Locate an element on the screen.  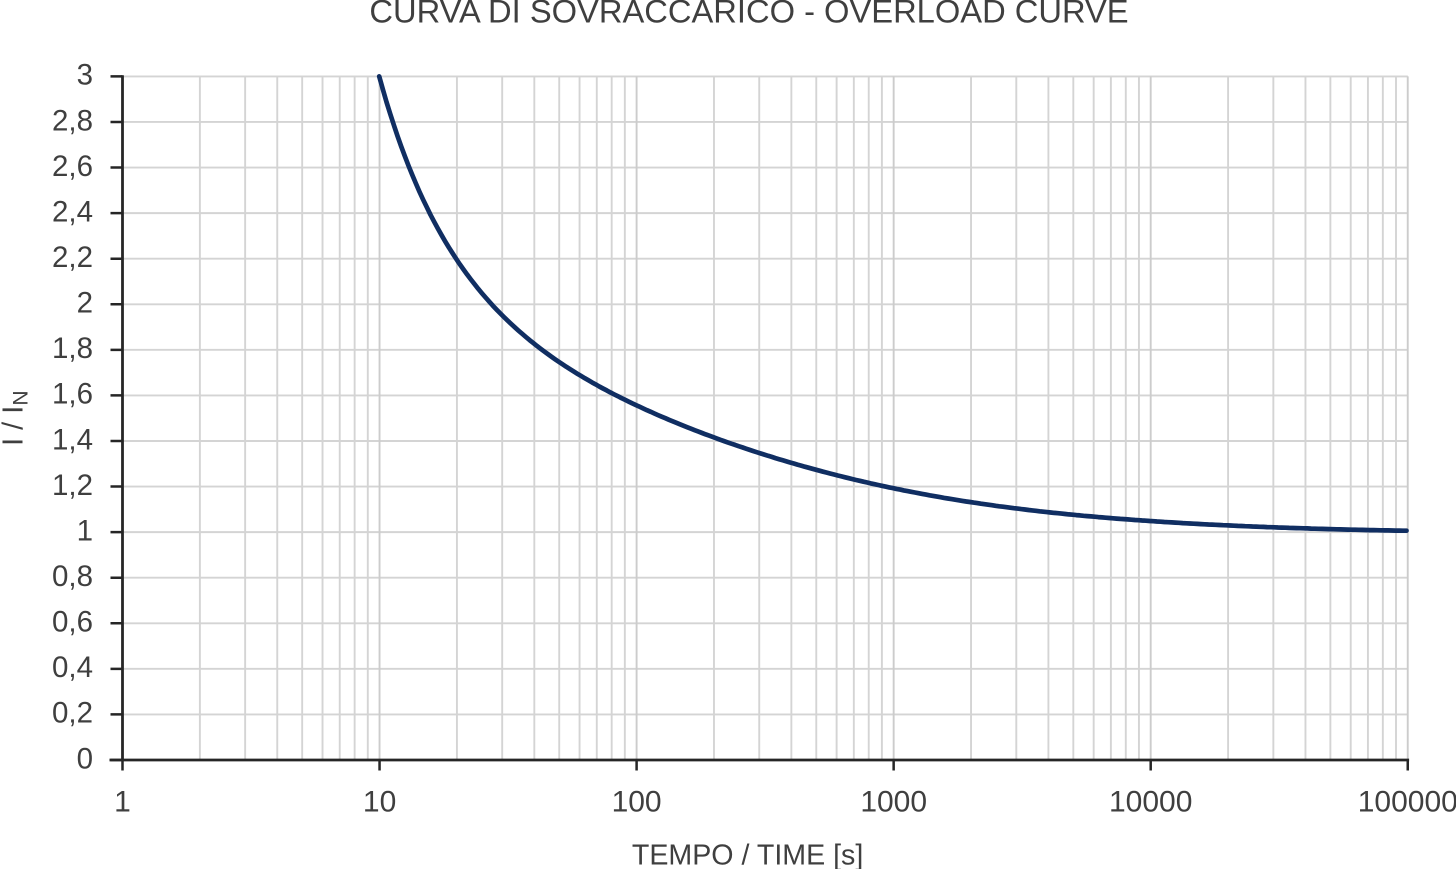
svg-text: 1000 is located at coordinates (893, 802).